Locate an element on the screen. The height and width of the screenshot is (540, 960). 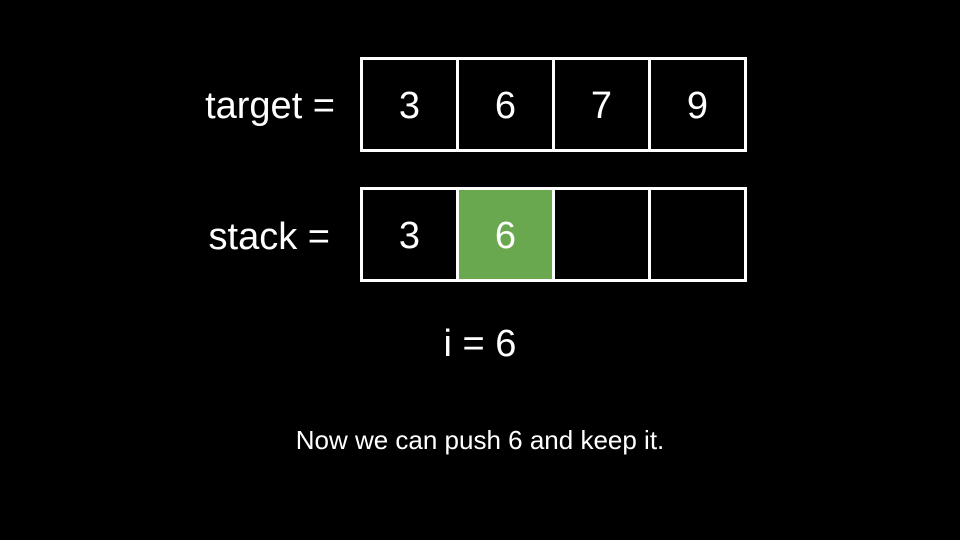
index-text: i = 6 is located at coordinates (480, 344).